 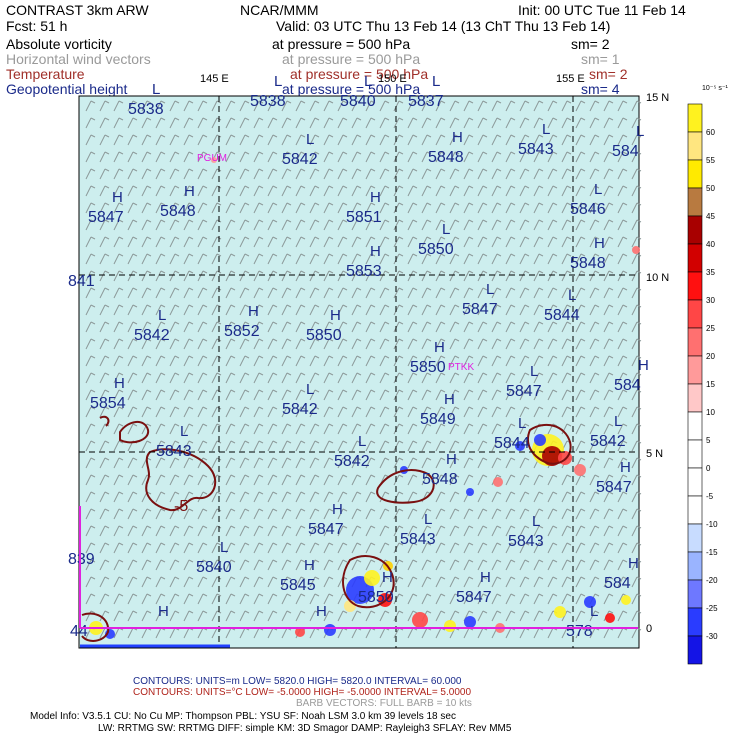 What do you see at coordinates (695, 314) in the screenshot?
I see `colorbar-swatch` at bounding box center [695, 314].